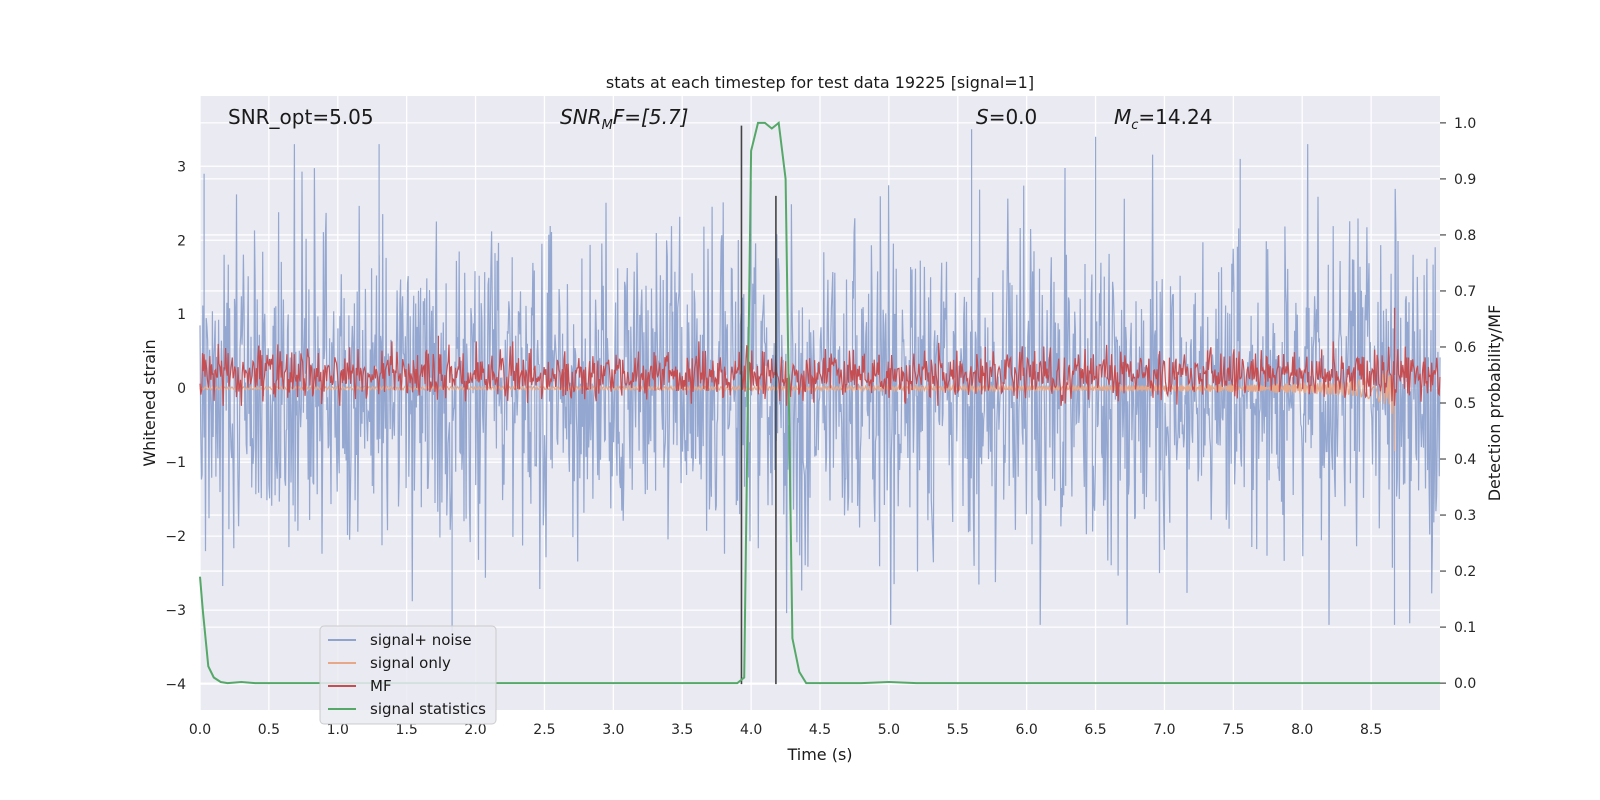 The height and width of the screenshot is (800, 1600). Describe the element at coordinates (181, 167) in the screenshot. I see `y-tick-label: 3` at that location.